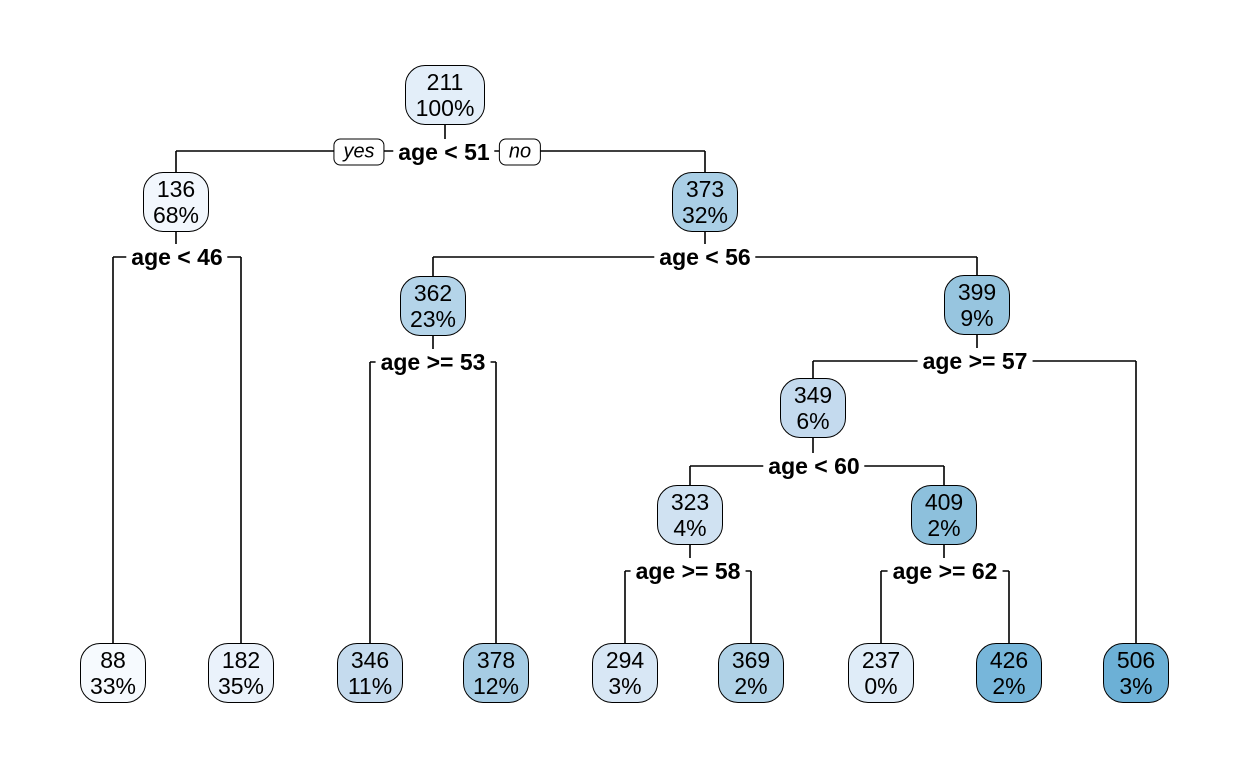  What do you see at coordinates (370, 660) in the screenshot?
I see `node-value: 346` at bounding box center [370, 660].